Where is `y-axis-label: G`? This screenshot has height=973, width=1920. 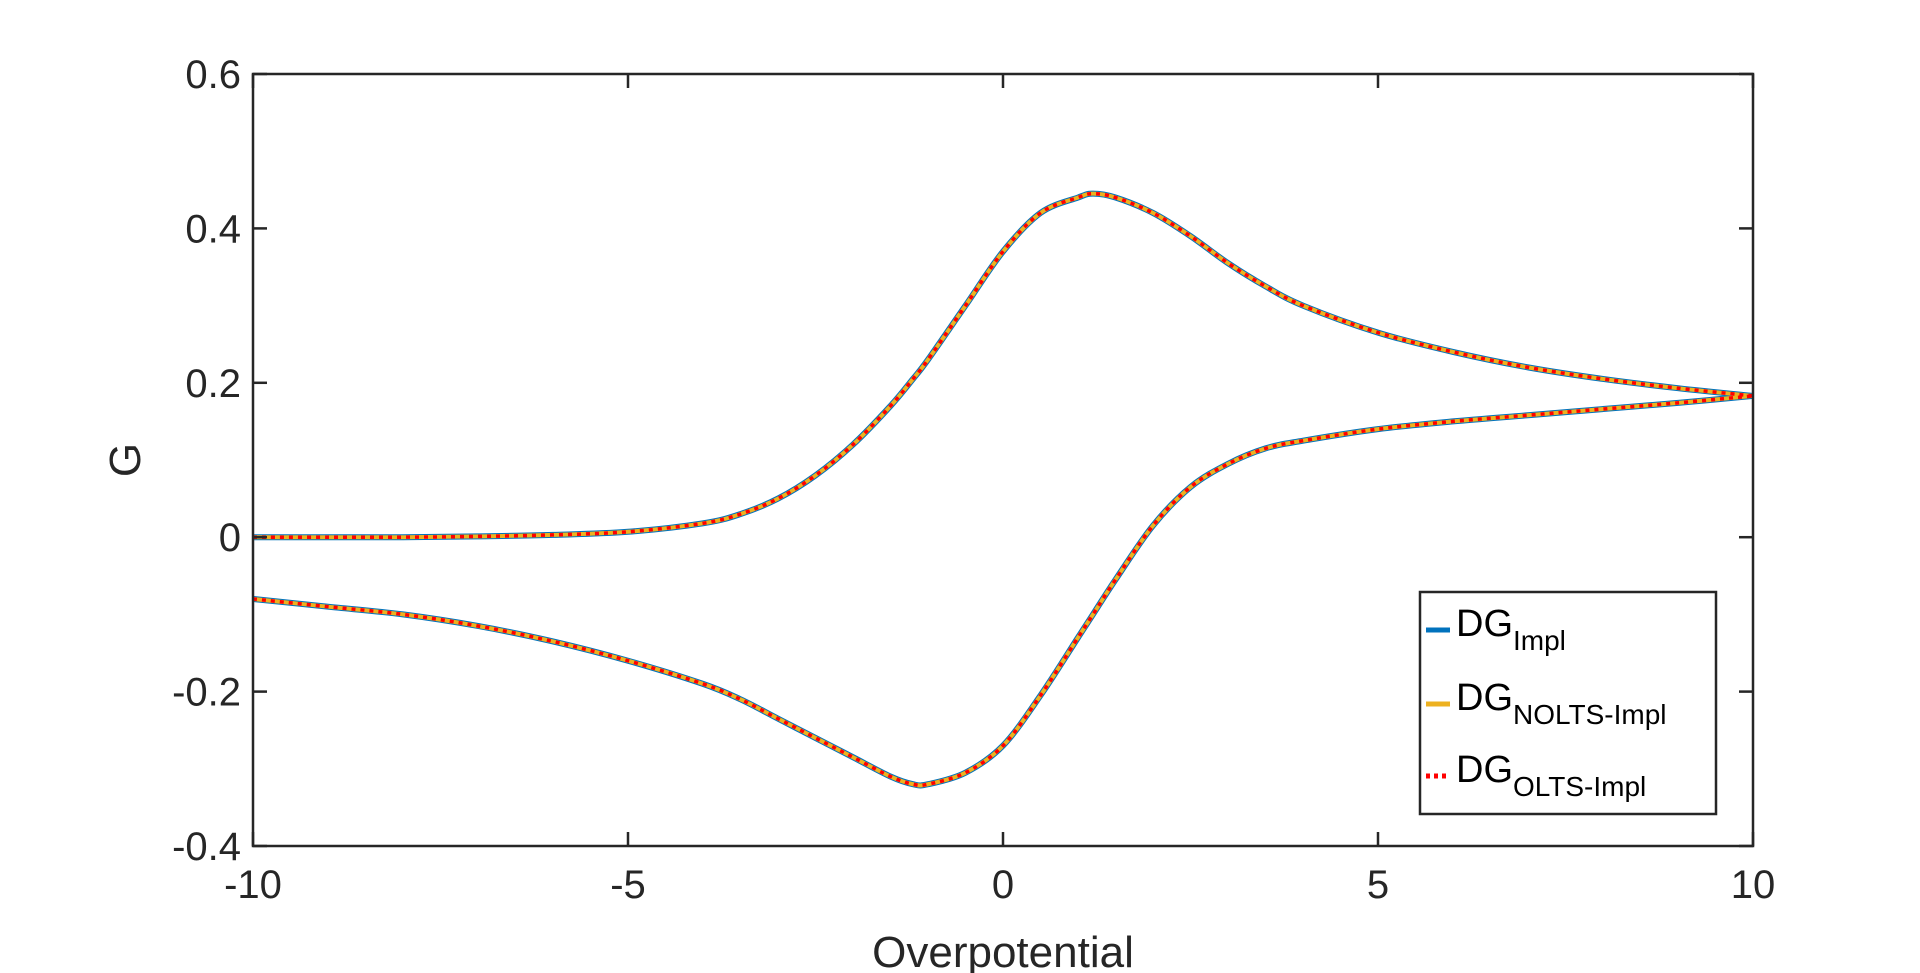 y-axis-label: G is located at coordinates (125, 460).